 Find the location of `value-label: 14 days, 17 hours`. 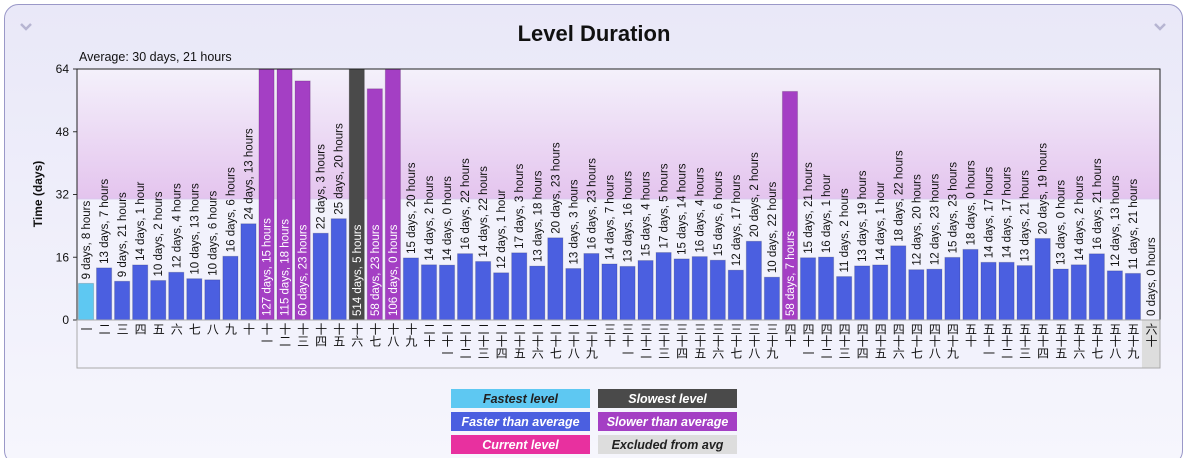

value-label: 14 days, 17 hours is located at coordinates (990, 213).